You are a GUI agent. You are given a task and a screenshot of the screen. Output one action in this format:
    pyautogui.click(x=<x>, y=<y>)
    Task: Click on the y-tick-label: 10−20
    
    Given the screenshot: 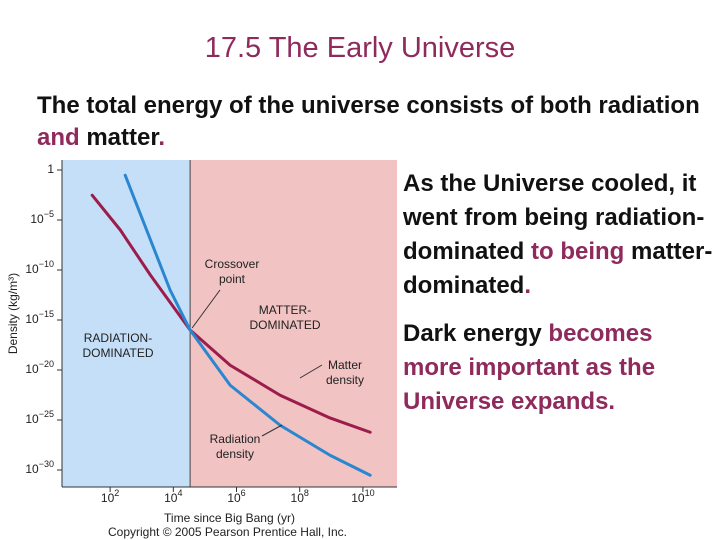 What is the action you would take?
    pyautogui.click(x=39, y=367)
    